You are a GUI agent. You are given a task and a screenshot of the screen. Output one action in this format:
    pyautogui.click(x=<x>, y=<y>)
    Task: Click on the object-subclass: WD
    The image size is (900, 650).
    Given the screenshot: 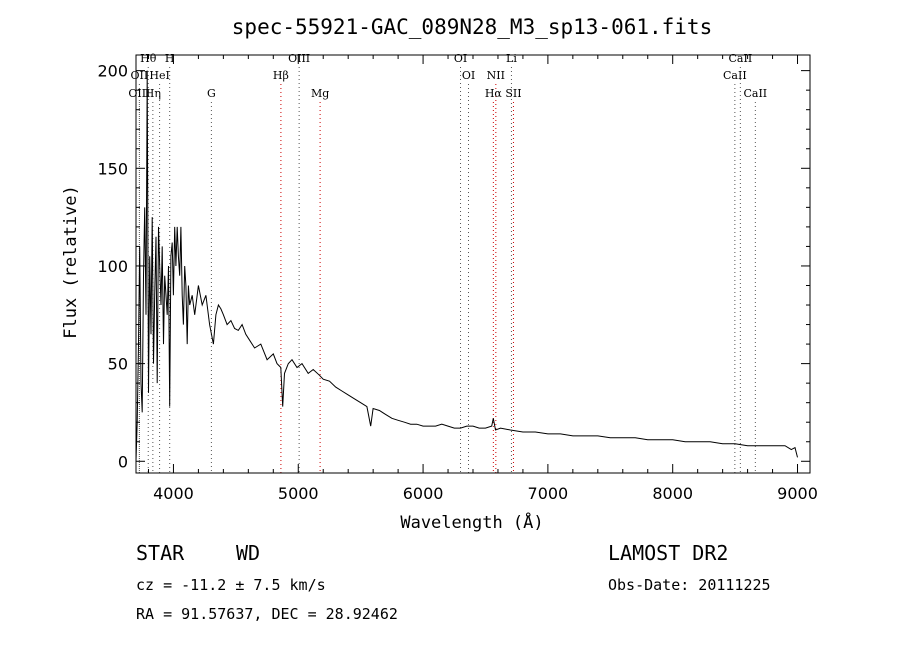 What is the action you would take?
    pyautogui.click(x=248, y=553)
    